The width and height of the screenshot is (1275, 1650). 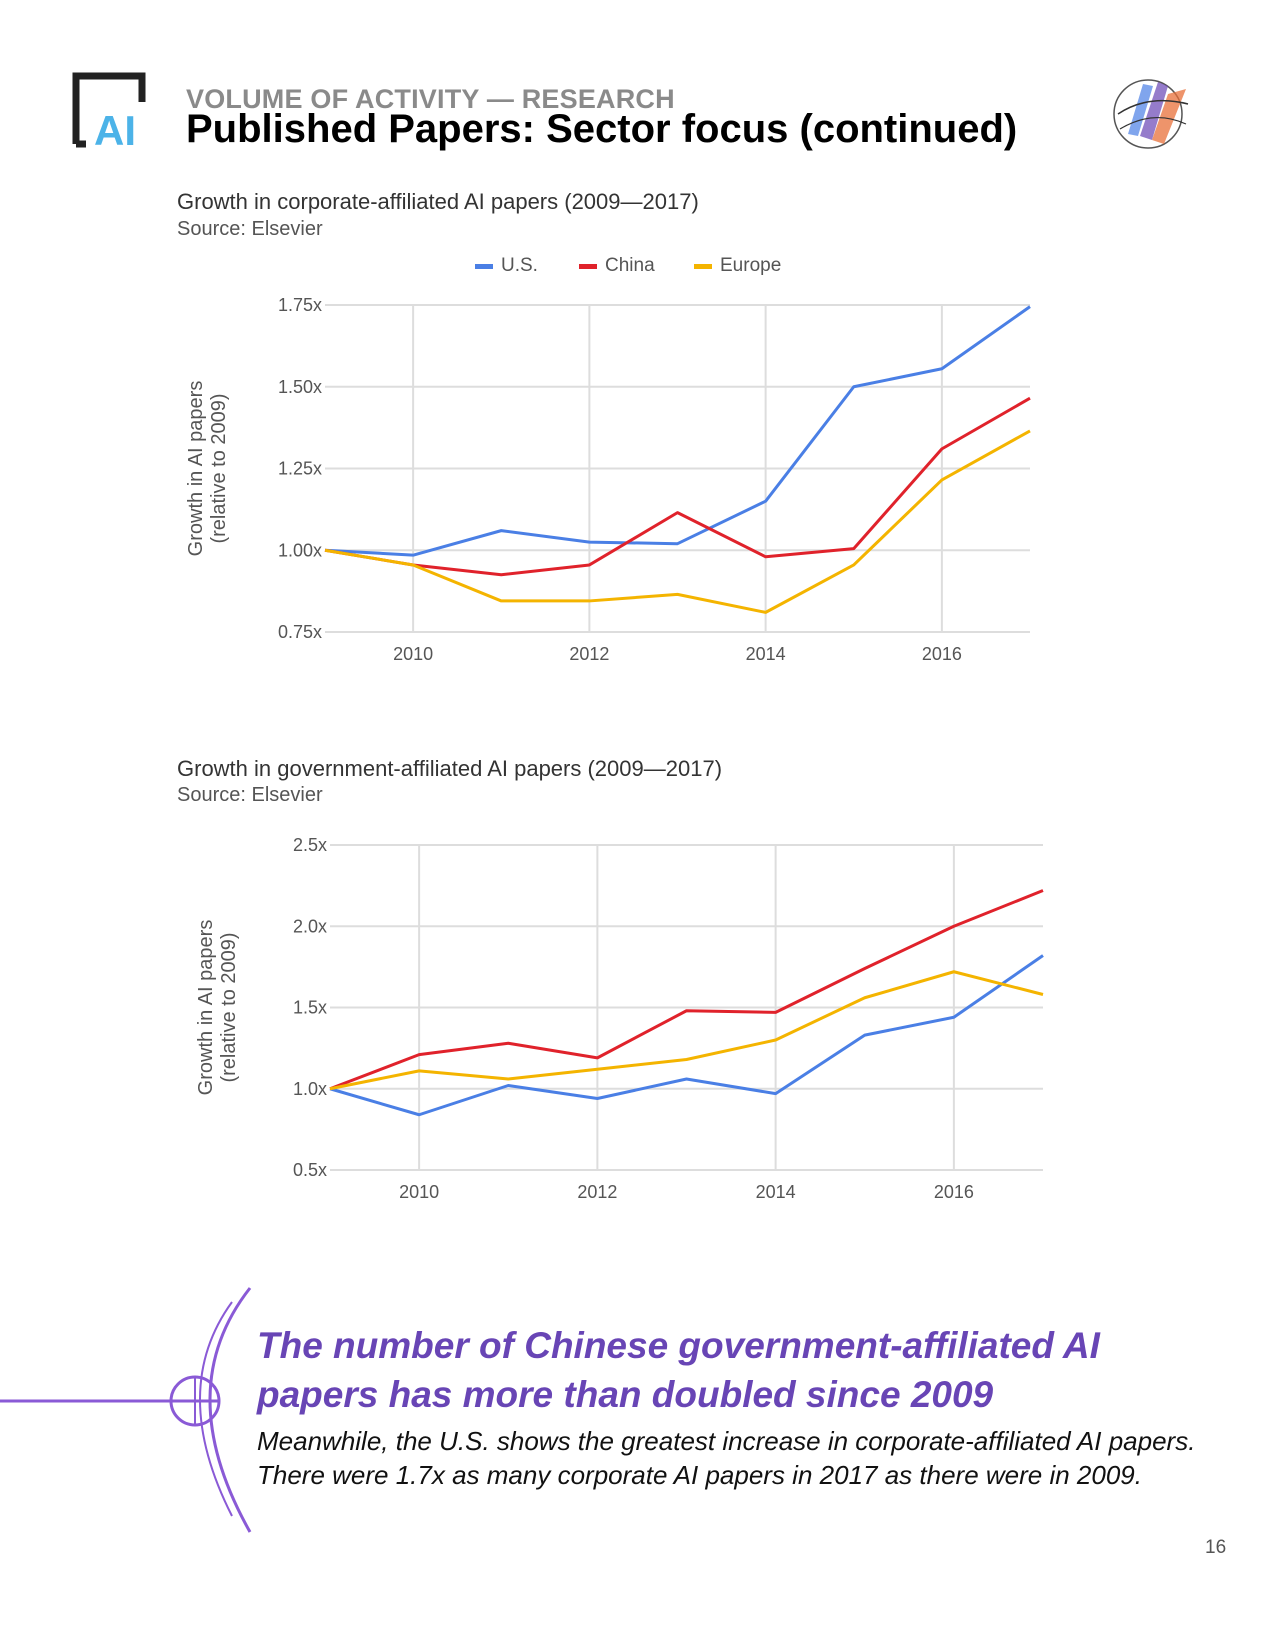 What do you see at coordinates (300, 305) in the screenshot?
I see `y-tick-label: 1.75x` at bounding box center [300, 305].